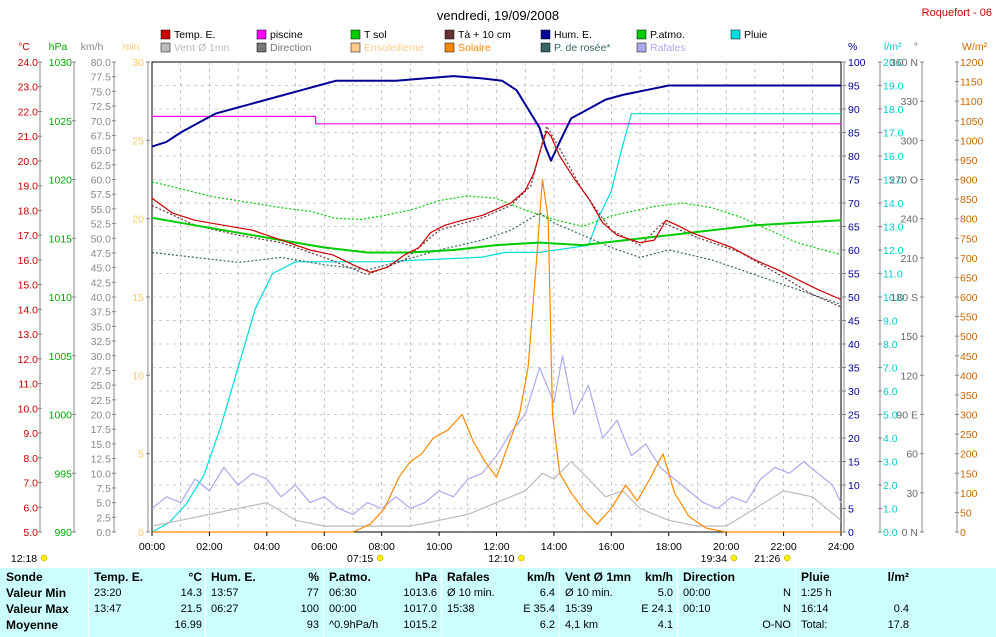  What do you see at coordinates (267, 547) in the screenshot?
I see `x-tick-label: 04:00` at bounding box center [267, 547].